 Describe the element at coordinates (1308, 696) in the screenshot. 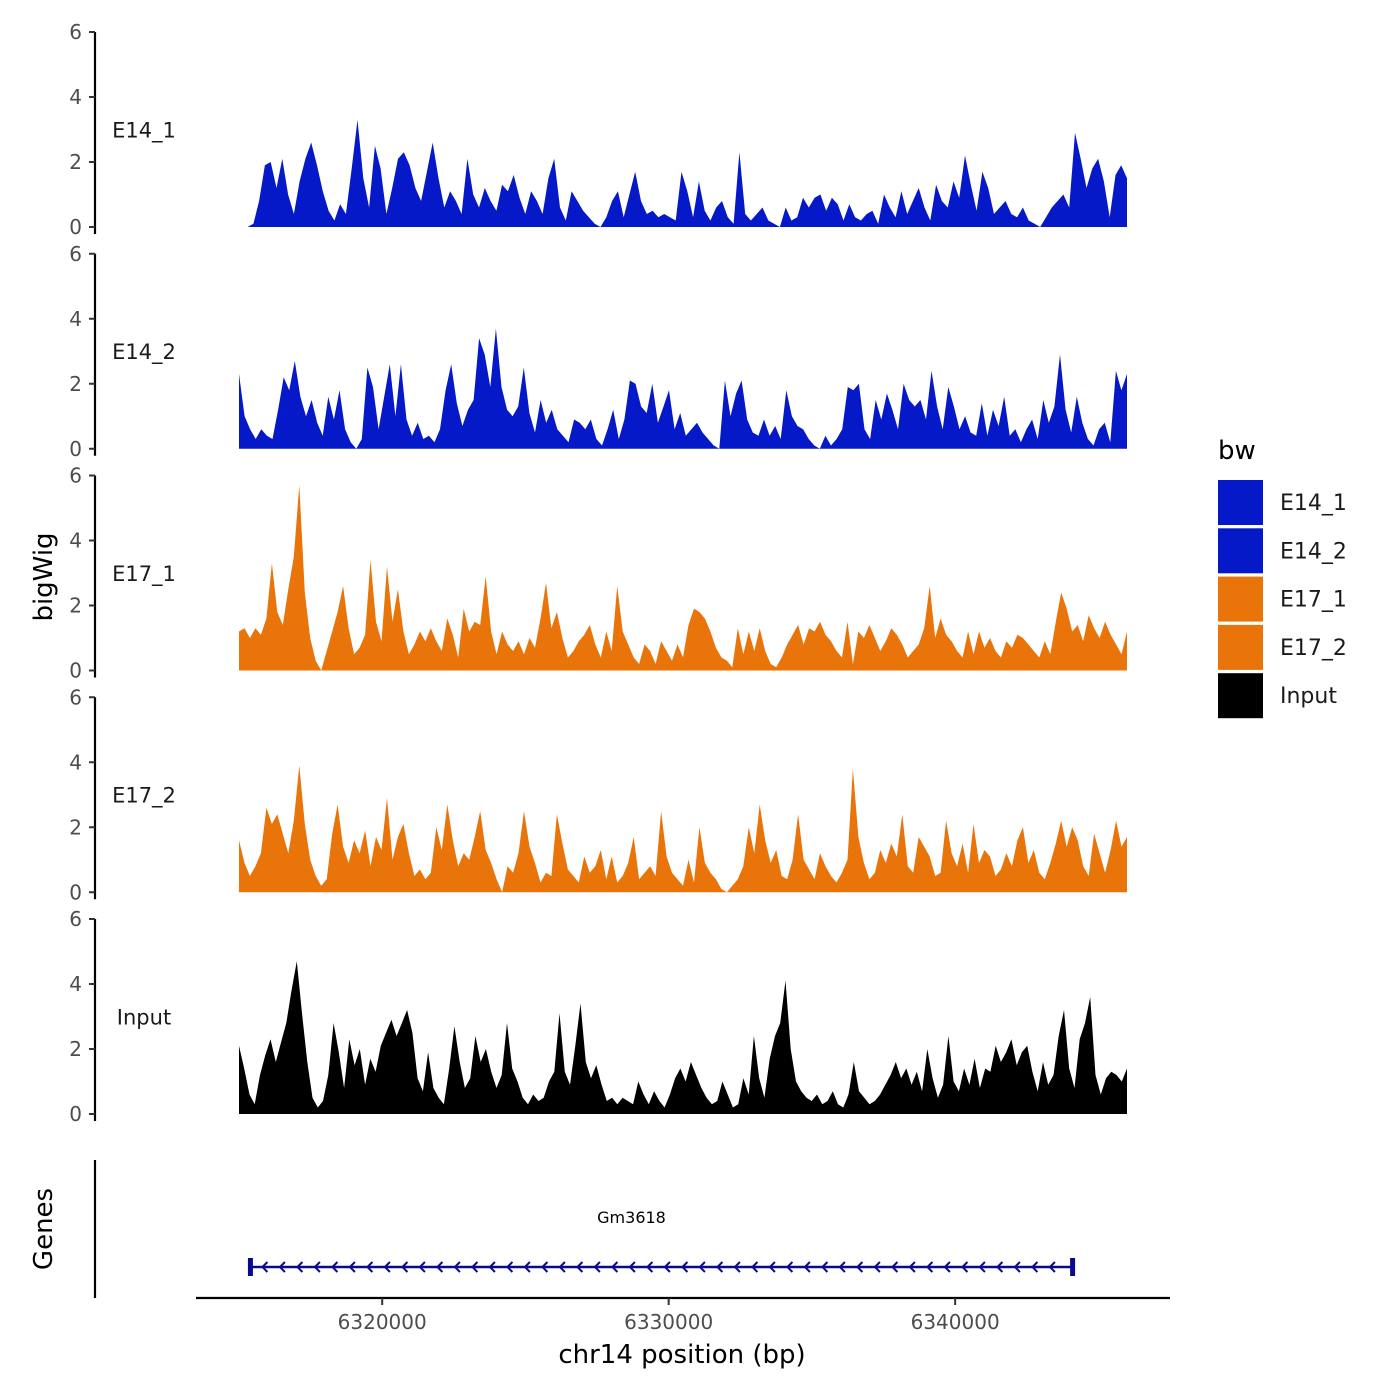

I see `legend-label: Input` at that location.